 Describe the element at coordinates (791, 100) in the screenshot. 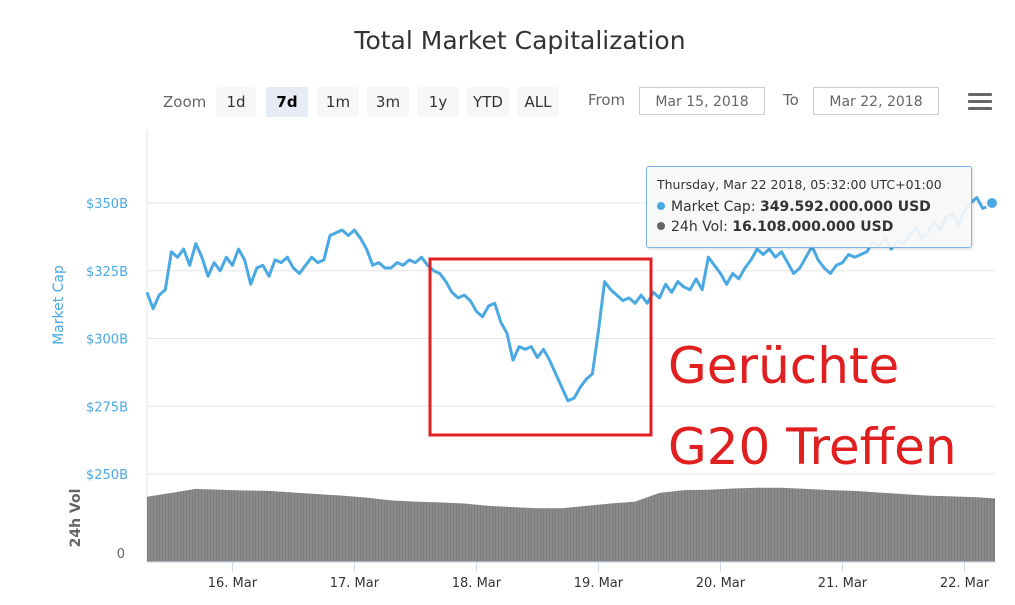

I see `to-label: To` at that location.